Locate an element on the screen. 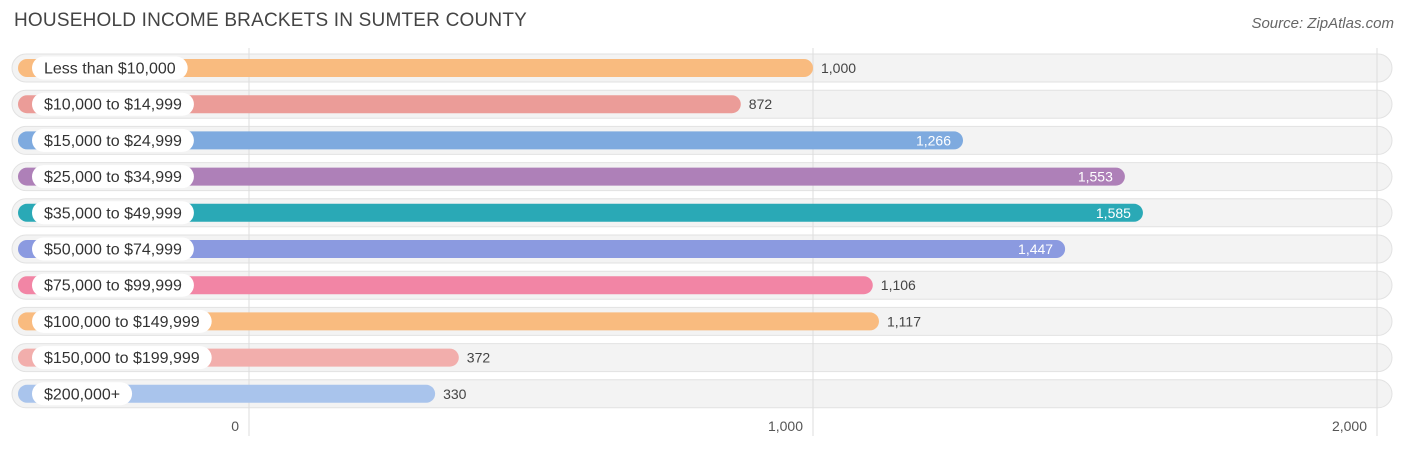 The image size is (1406, 449). category-label: $10,000 to $14,999 is located at coordinates (113, 105).